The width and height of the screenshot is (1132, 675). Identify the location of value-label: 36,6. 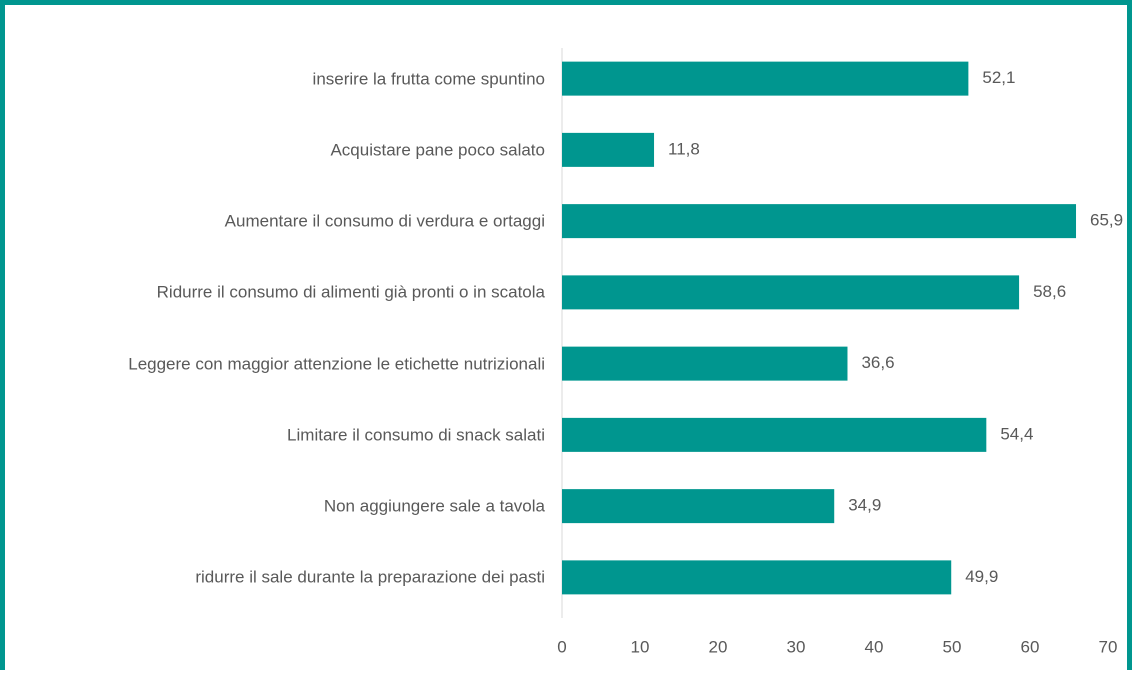
(877, 362).